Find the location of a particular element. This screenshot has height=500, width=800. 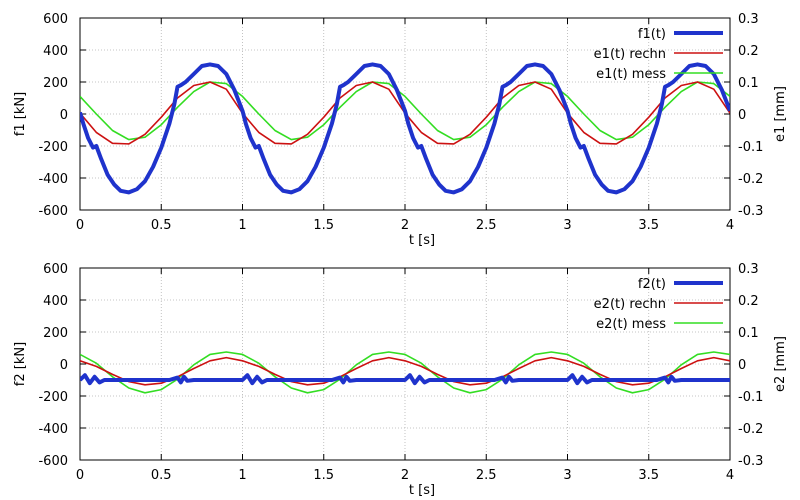

y-axis-label-left: f2 [kN] is located at coordinates (20, 364).